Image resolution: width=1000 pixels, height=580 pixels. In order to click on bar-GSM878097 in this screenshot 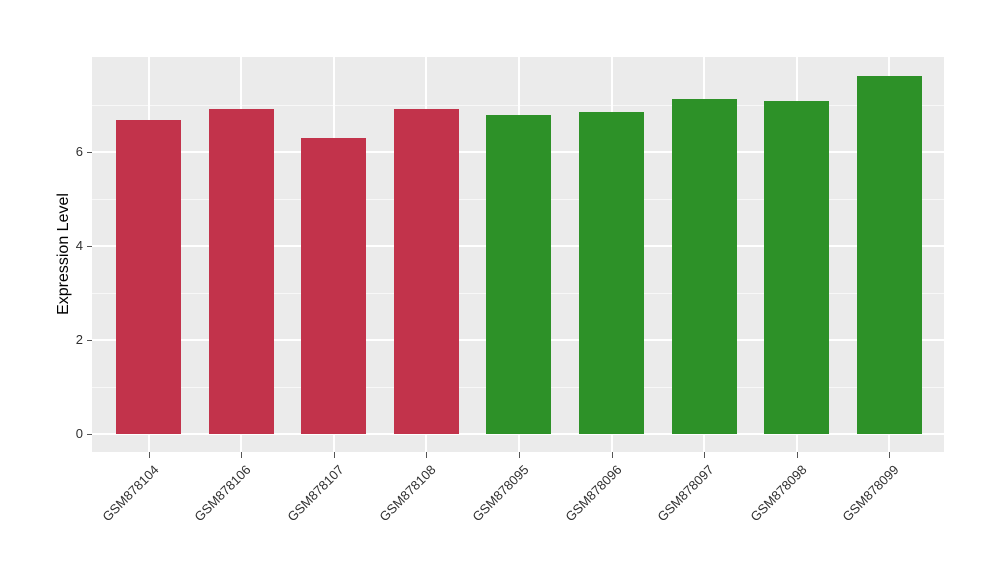, I will do `click(704, 266)`.